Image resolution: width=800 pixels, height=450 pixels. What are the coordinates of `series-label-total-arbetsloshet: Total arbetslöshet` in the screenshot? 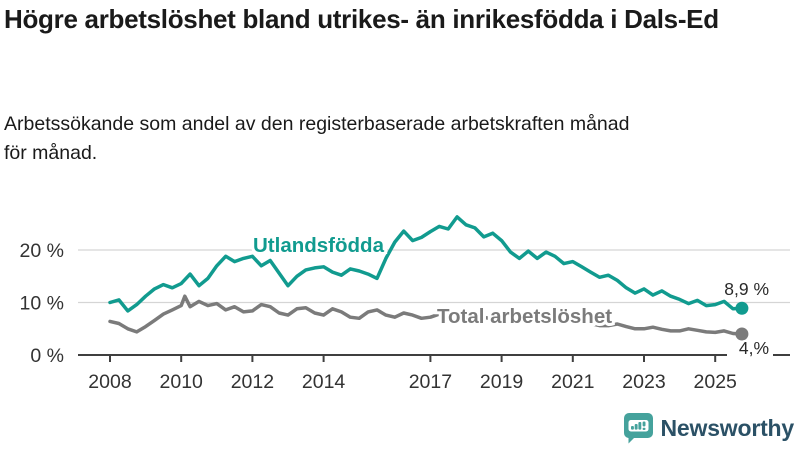 It's located at (524, 316).